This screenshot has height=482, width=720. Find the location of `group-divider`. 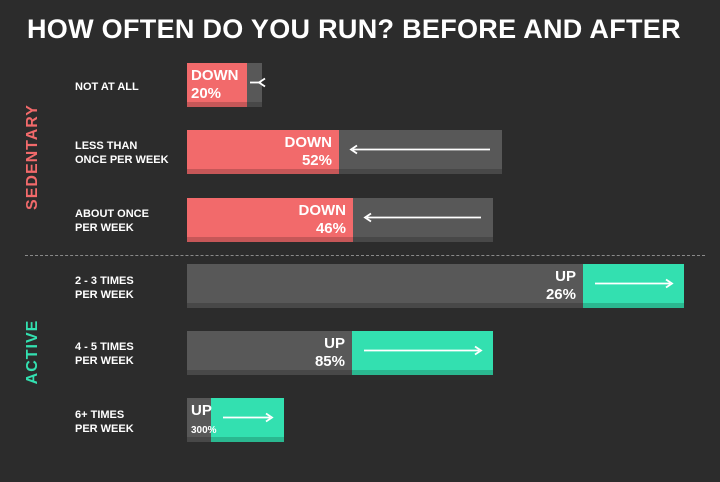

group-divider is located at coordinates (365, 255).